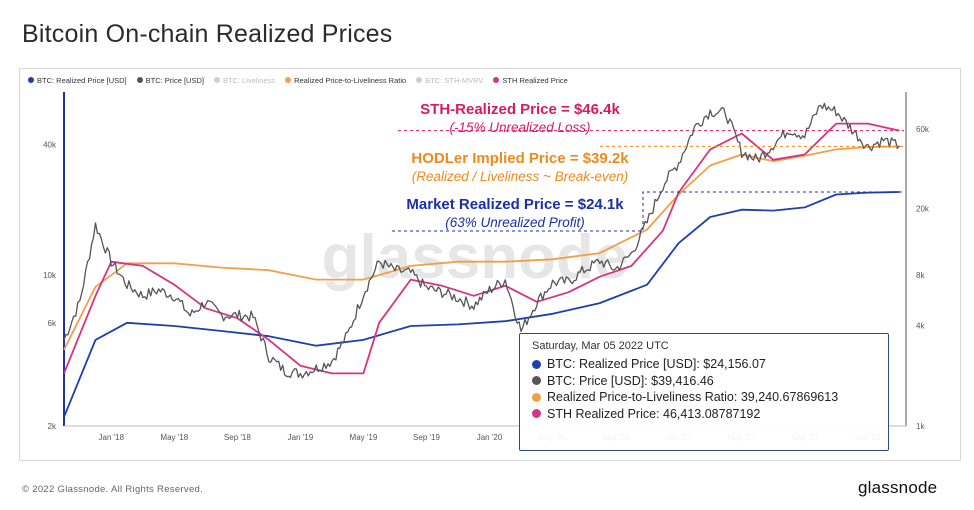 This screenshot has width=974, height=510. What do you see at coordinates (535, 80) in the screenshot?
I see `legend-label: STH Realized Price` at bounding box center [535, 80].